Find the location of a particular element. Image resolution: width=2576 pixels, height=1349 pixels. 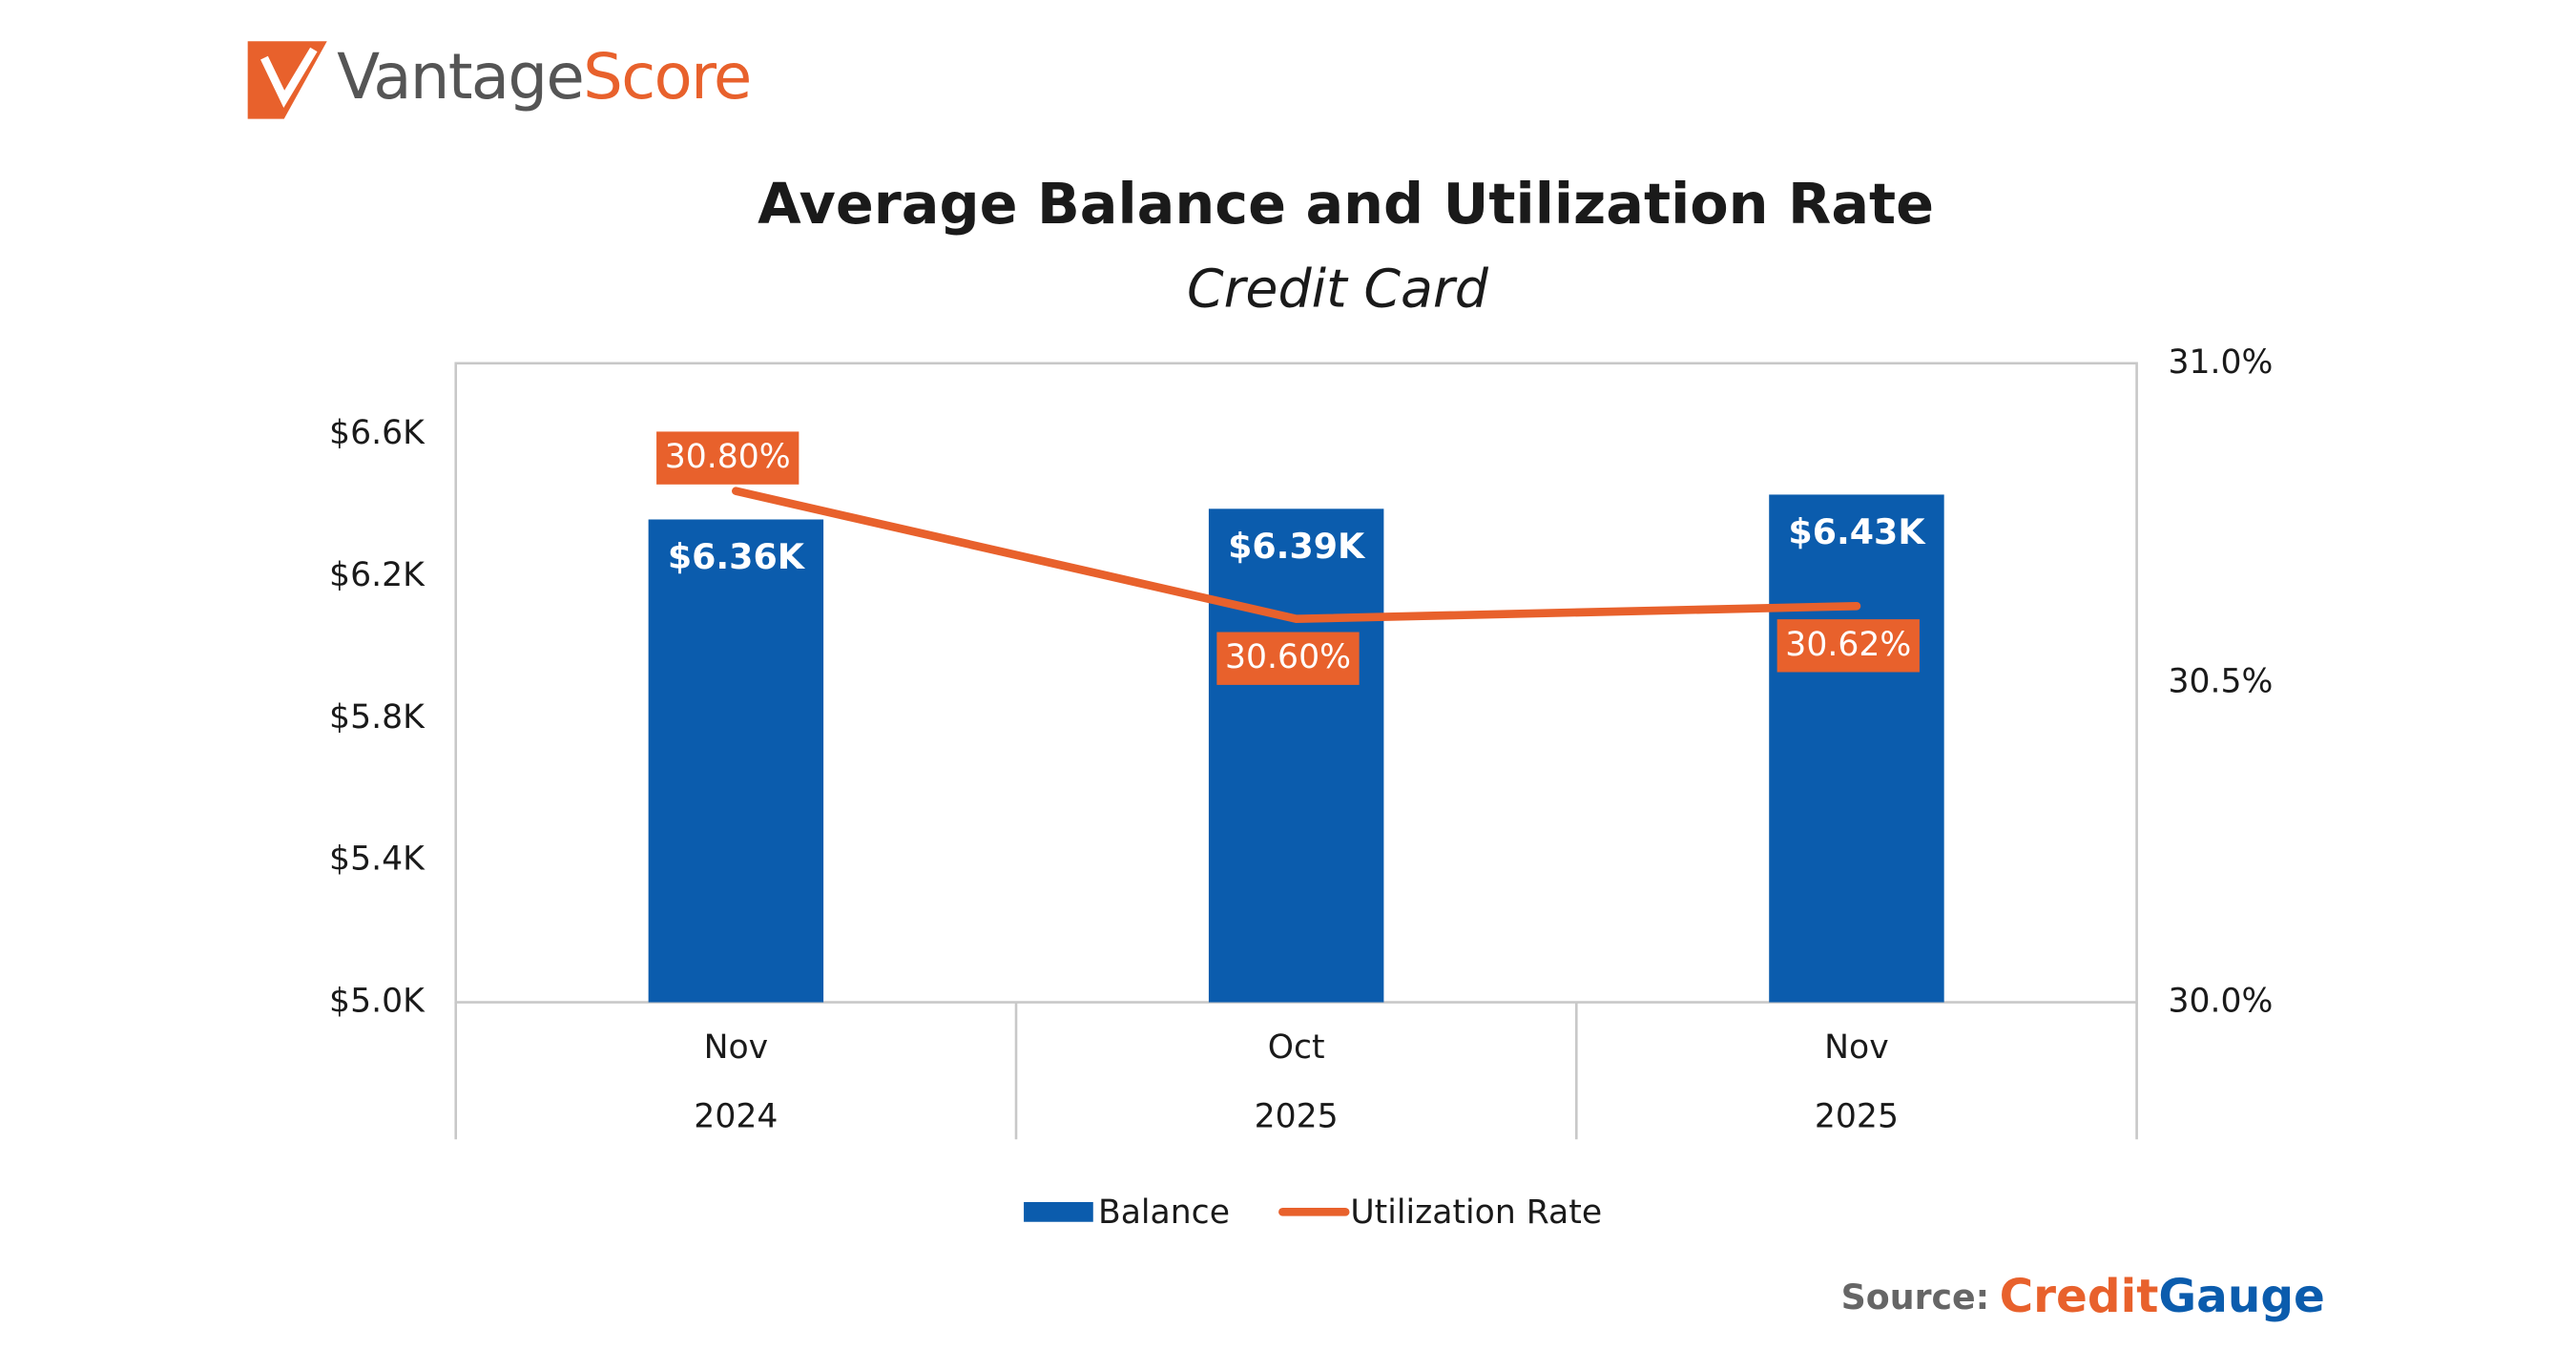

data-label: $6.36K is located at coordinates (737, 556).